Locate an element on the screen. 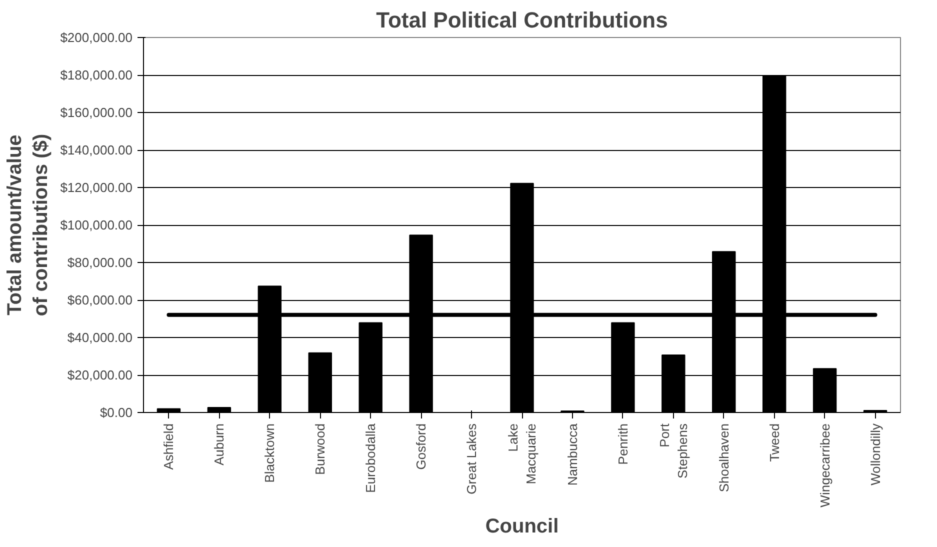 The width and height of the screenshot is (937, 547). y-tick-label: $60,000.00 is located at coordinates (100, 300).